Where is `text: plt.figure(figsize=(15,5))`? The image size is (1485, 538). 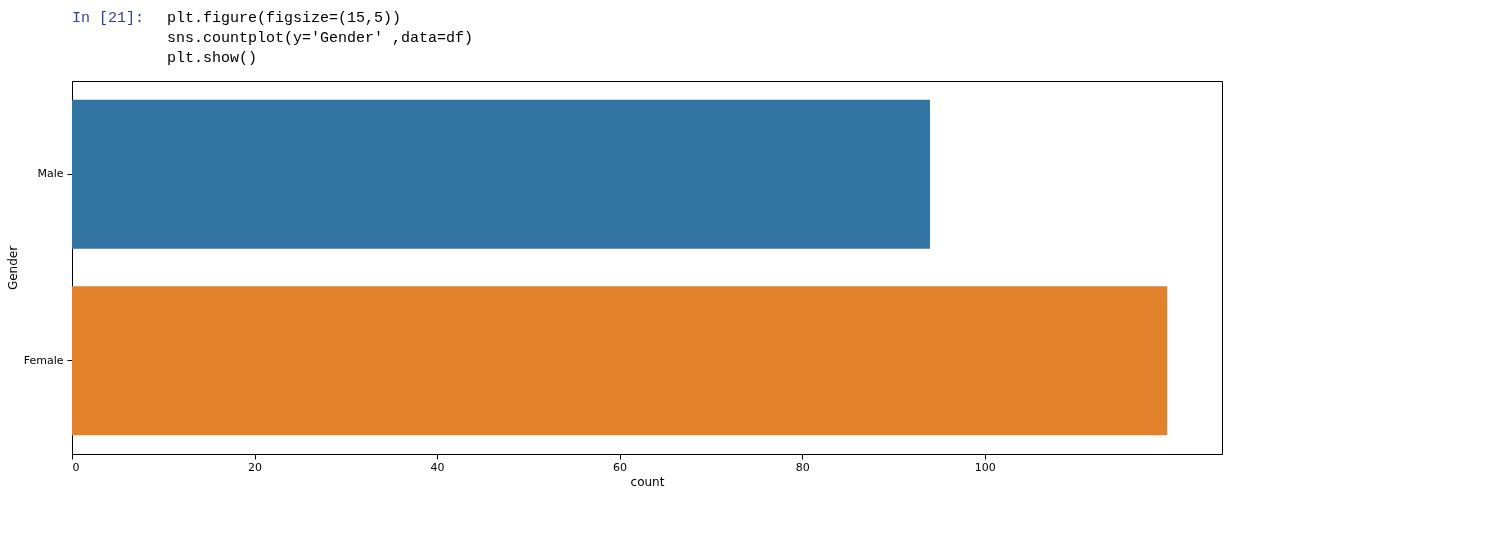
text: plt.figure(figsize=(15,5)) is located at coordinates (284, 18).